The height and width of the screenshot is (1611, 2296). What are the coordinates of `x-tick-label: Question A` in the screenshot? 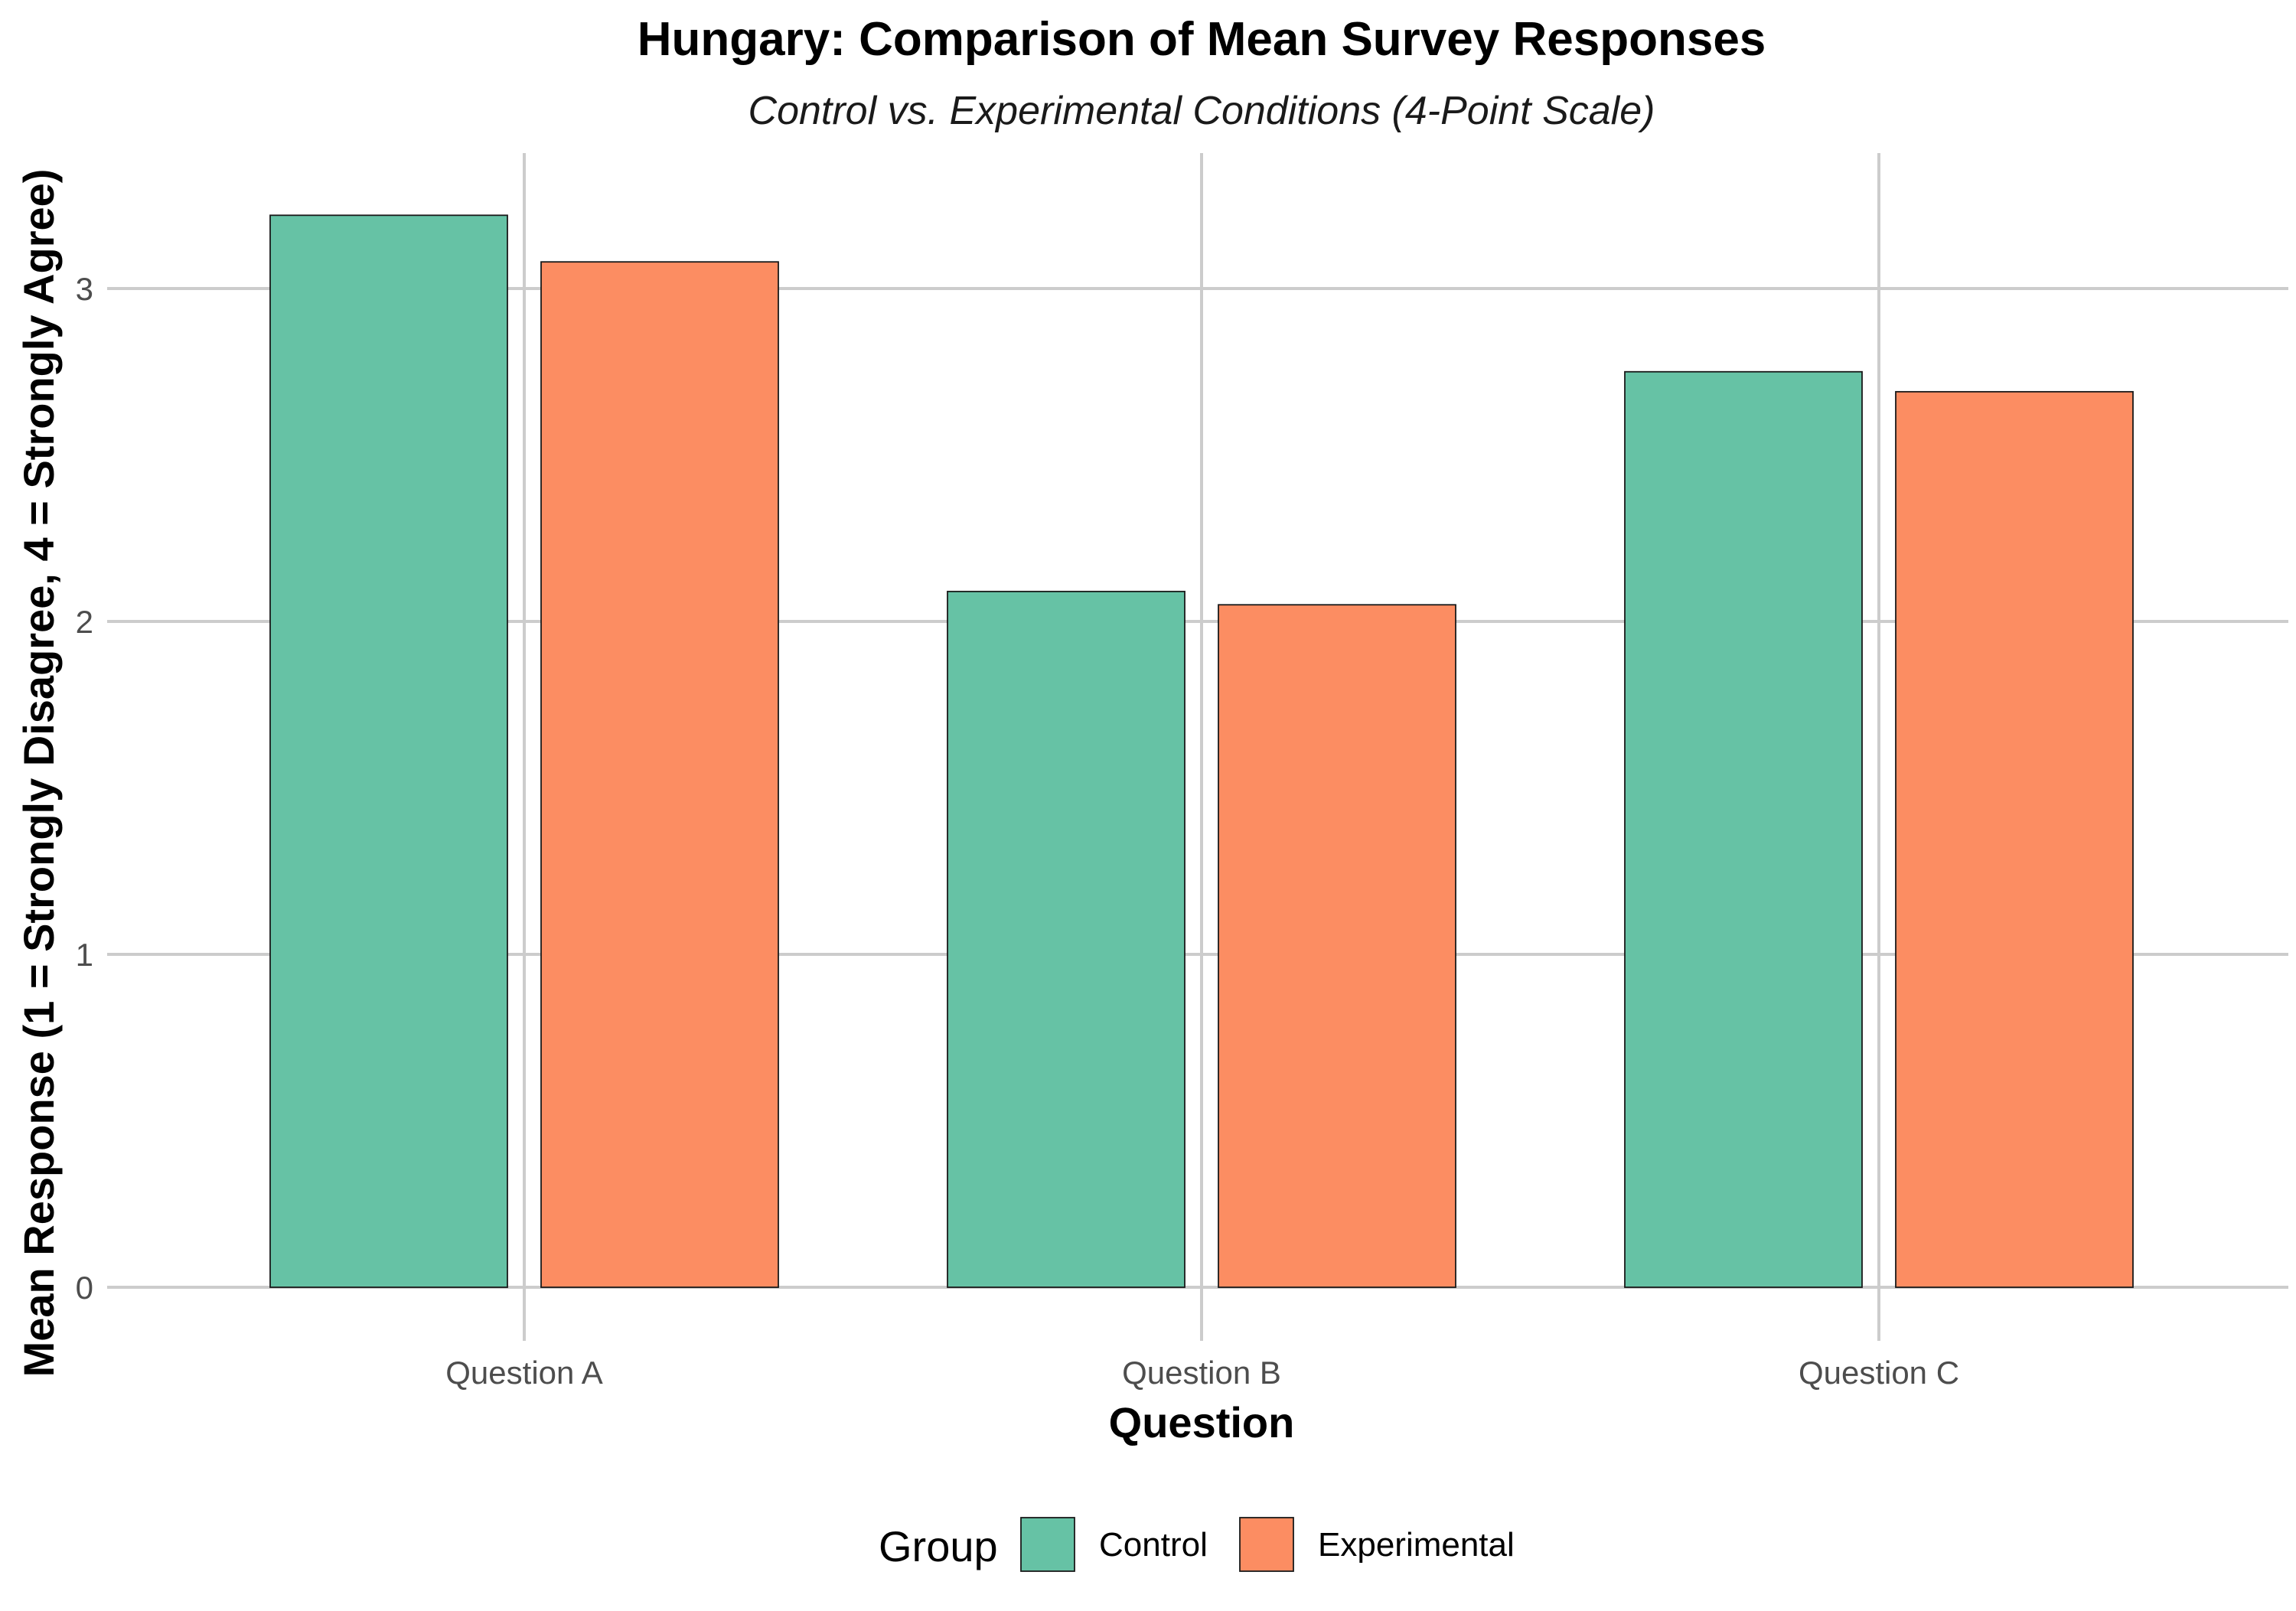 It's located at (523, 1373).